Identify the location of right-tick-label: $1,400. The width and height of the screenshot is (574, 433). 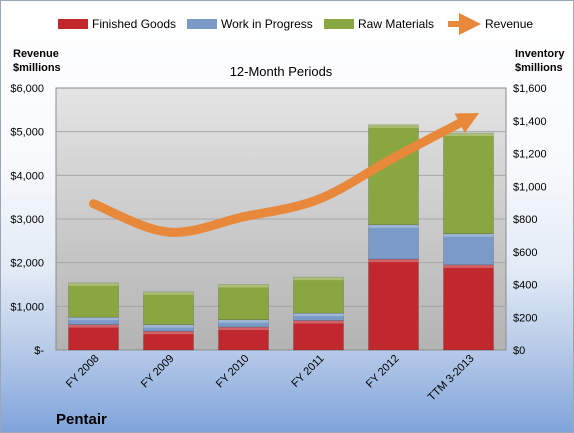
(530, 122).